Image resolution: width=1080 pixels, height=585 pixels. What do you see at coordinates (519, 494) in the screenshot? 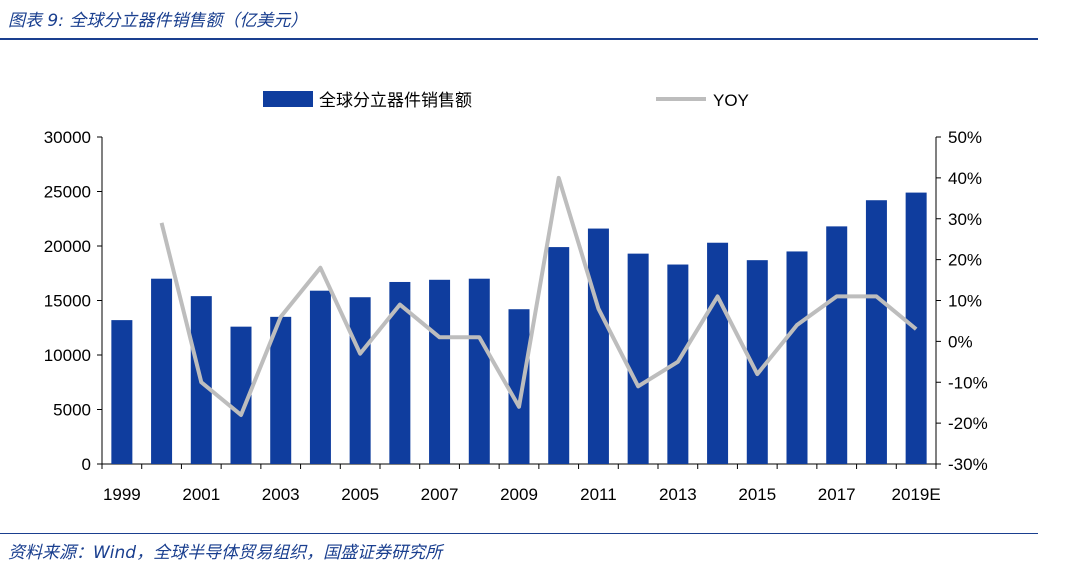
I see `x-tick-label: 2009` at bounding box center [519, 494].